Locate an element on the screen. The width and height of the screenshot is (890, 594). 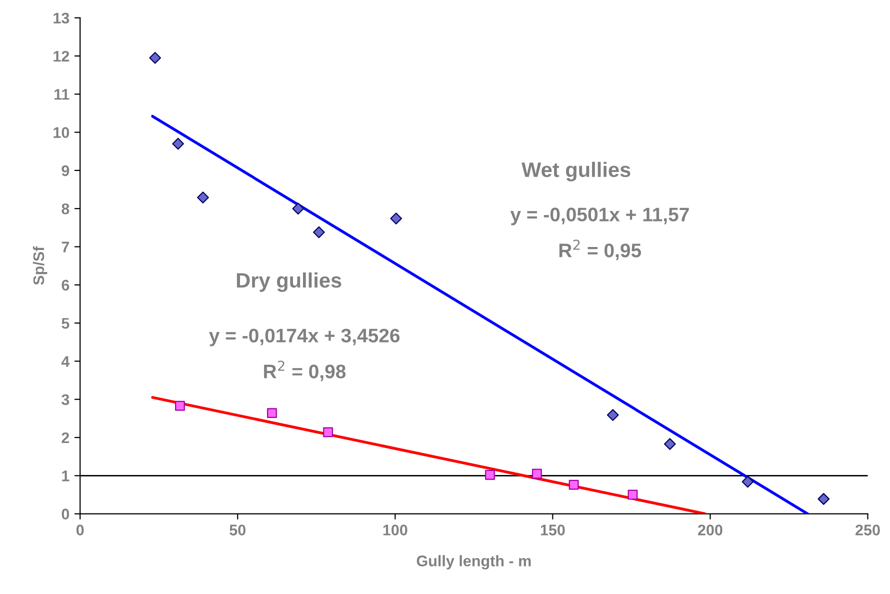
y-tick-label: 10 is located at coordinates (62, 132).